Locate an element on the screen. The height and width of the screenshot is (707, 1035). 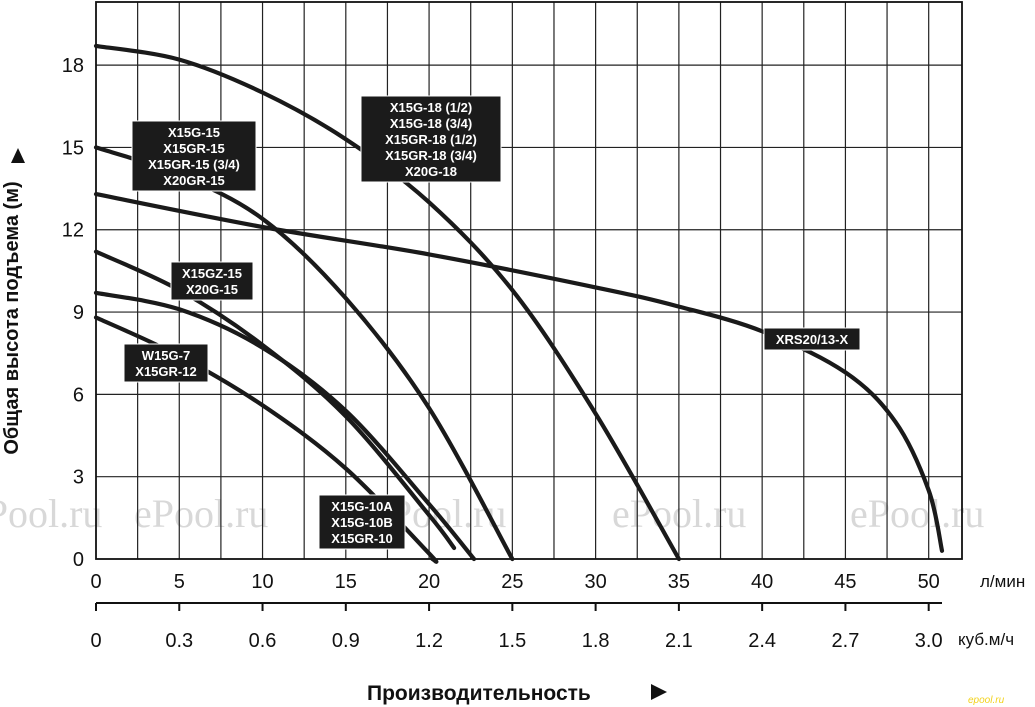
x-tick-label: 25 is located at coordinates (512, 582).